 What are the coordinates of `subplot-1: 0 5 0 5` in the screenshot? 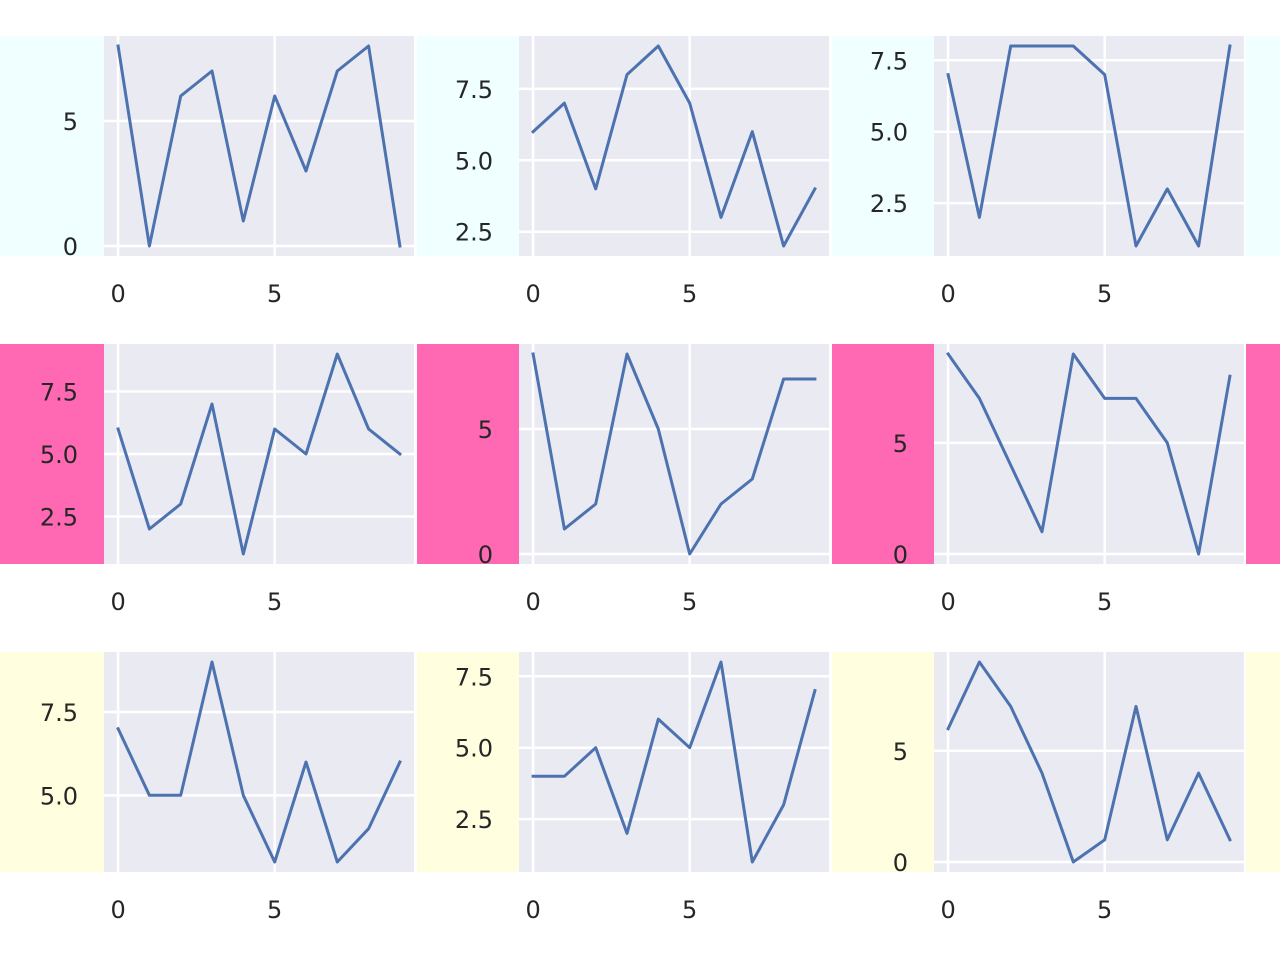 It's located at (238, 172).